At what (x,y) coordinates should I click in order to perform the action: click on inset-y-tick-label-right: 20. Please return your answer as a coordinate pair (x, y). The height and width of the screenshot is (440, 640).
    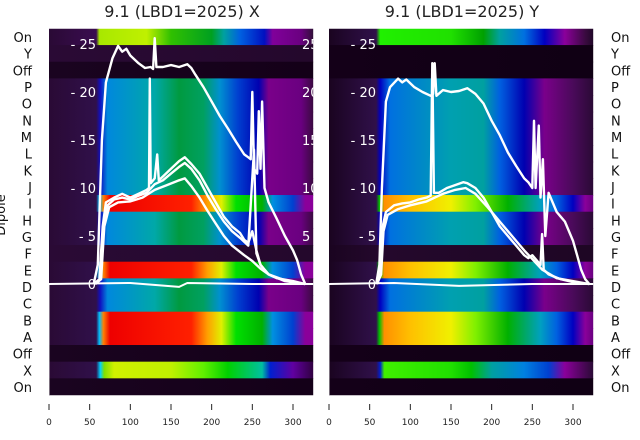
    Looking at the image, I should click on (310, 93).